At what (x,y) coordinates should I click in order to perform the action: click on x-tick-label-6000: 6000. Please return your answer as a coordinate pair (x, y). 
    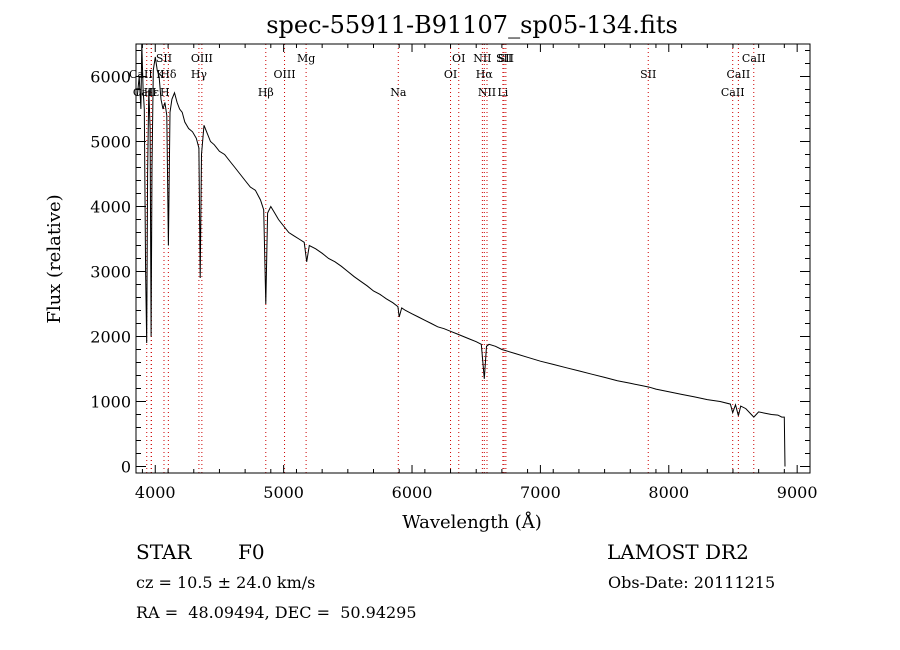
    Looking at the image, I should click on (412, 492).